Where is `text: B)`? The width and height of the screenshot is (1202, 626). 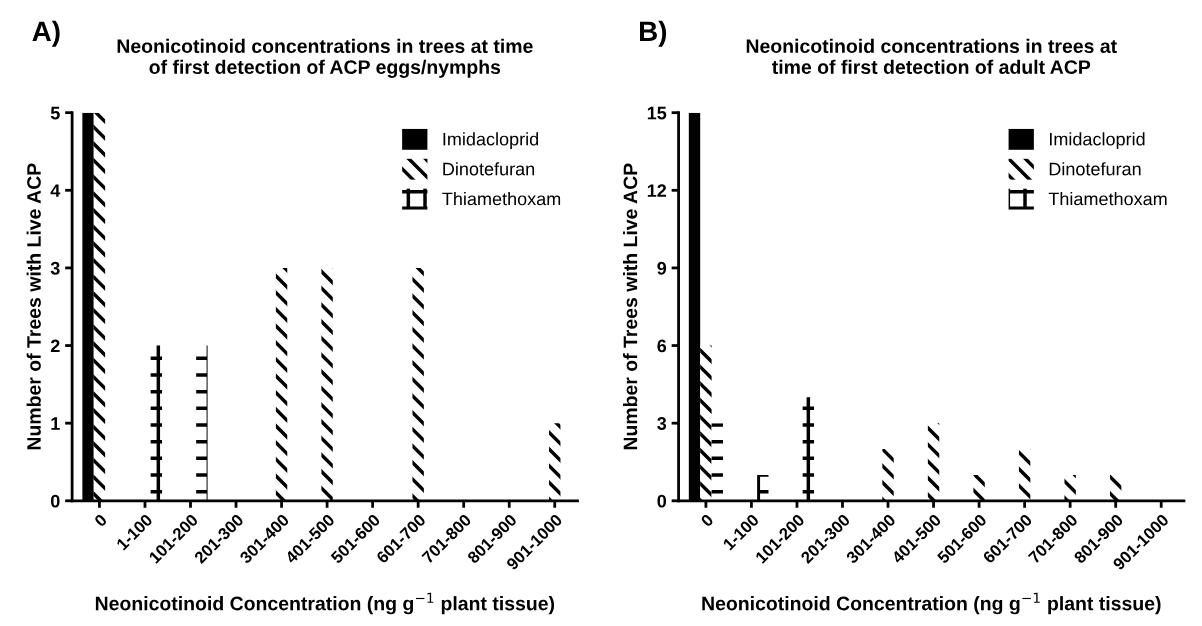
text: B) is located at coordinates (653, 33).